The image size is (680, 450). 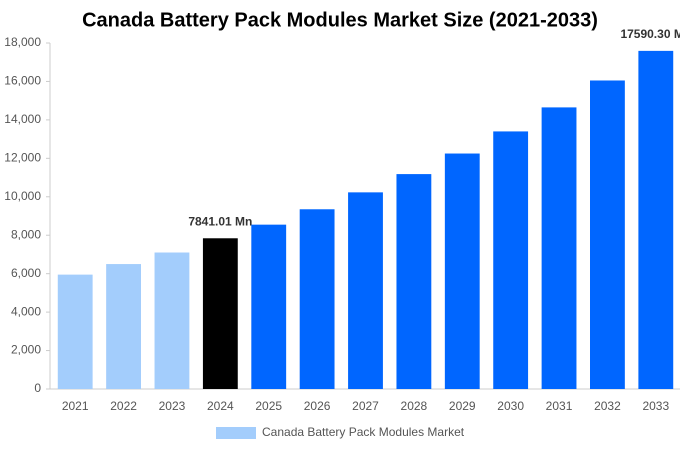 What do you see at coordinates (236, 433) in the screenshot?
I see `legend-swatch` at bounding box center [236, 433].